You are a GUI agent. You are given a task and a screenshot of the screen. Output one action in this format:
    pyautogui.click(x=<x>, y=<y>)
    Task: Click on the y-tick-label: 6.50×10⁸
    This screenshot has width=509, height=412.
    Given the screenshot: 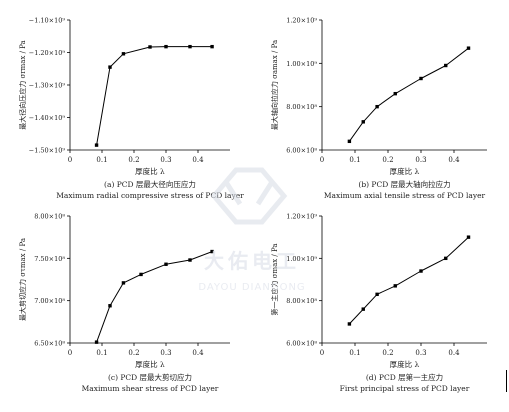 What is the action you would take?
    pyautogui.click(x=49, y=344)
    